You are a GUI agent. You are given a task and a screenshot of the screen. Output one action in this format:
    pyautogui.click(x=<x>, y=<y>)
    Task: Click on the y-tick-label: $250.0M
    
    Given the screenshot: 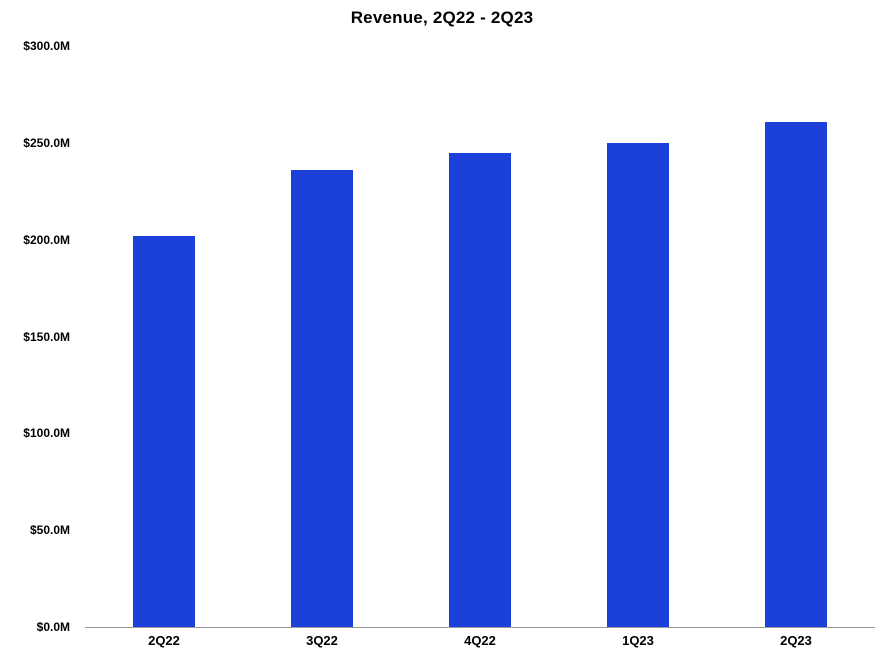 What is the action you would take?
    pyautogui.click(x=46, y=142)
    